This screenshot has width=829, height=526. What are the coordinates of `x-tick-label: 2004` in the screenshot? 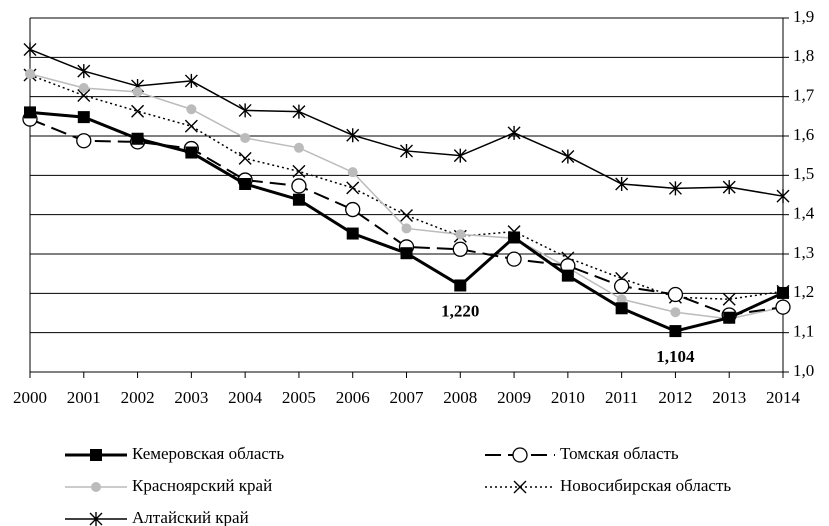 It's located at (245, 397).